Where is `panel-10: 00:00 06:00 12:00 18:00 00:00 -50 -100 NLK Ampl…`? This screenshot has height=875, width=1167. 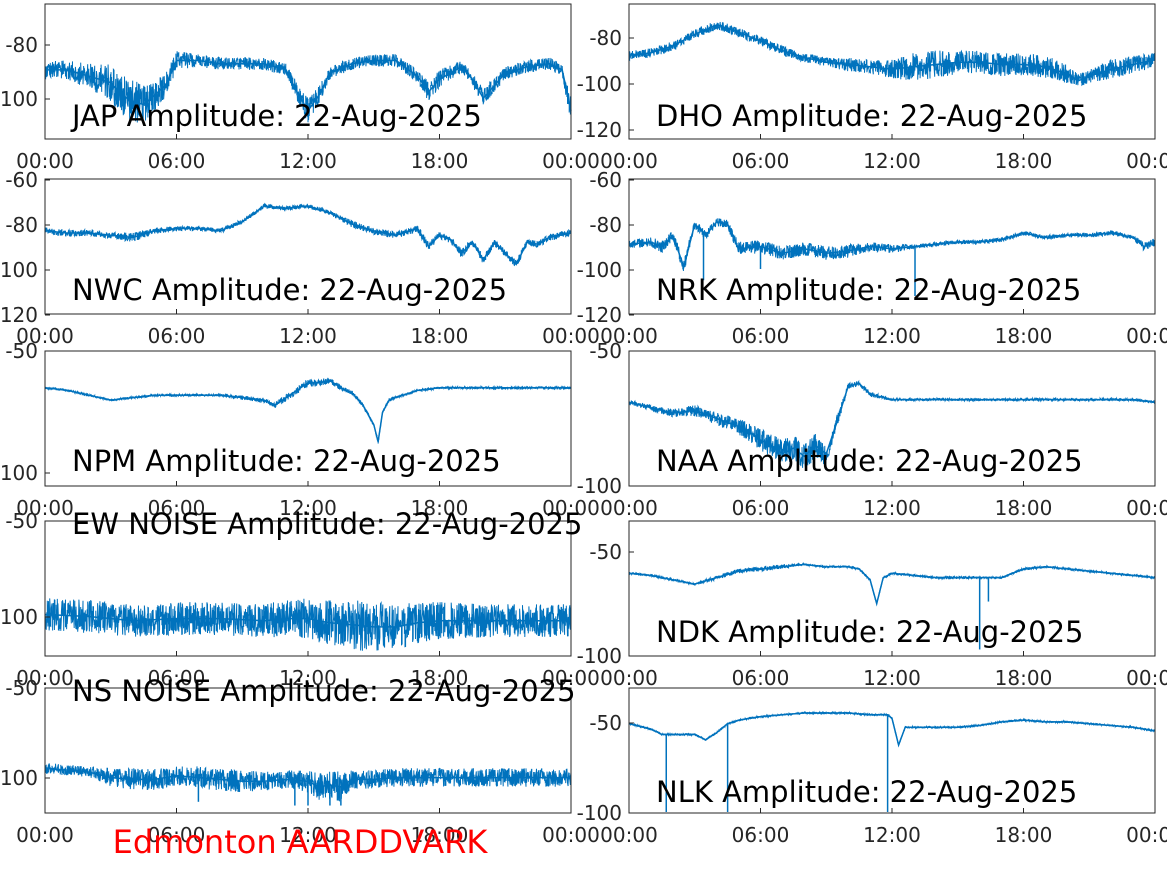
panel-10: 00:00 06:00 12:00 18:00 00:00 -50 -100 NLK Ampl… is located at coordinates (872, 767).